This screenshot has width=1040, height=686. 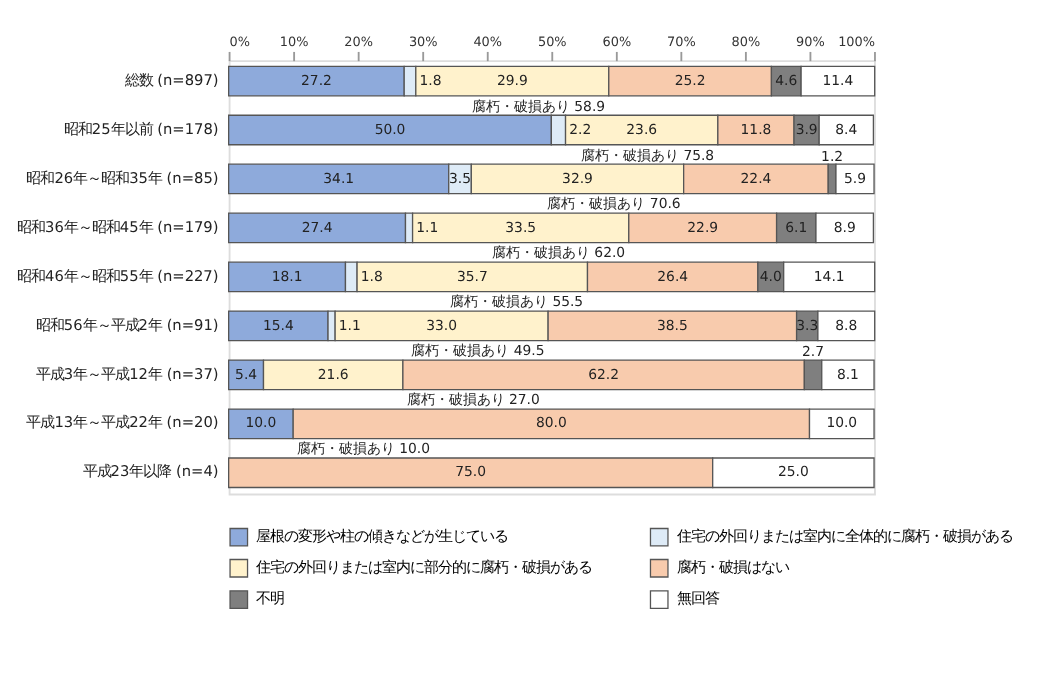 I want to click on legend-label: 無回答, so click(x=697, y=598).